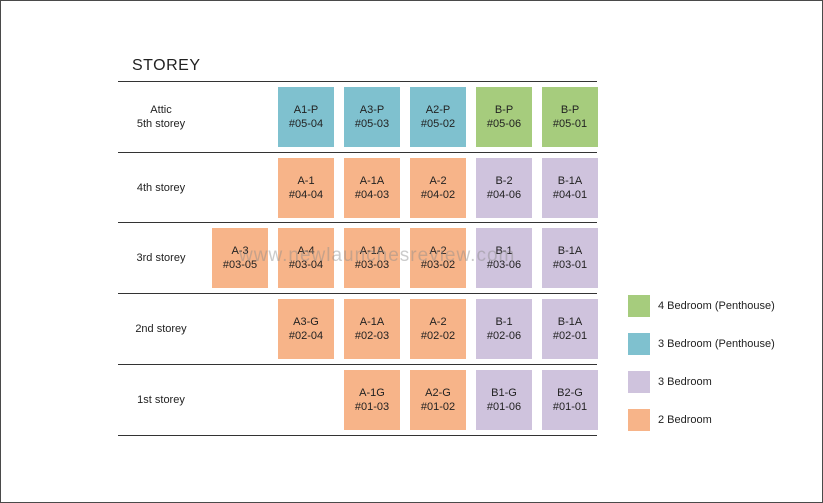  What do you see at coordinates (166, 65) in the screenshot?
I see `diagram-title: STOREY` at bounding box center [166, 65].